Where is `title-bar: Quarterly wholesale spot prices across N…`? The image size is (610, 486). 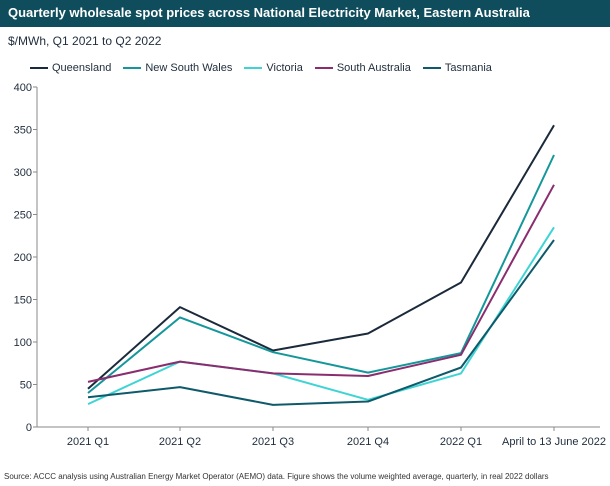
title-bar: Quarterly wholesale spot prices across N… is located at coordinates (305, 13).